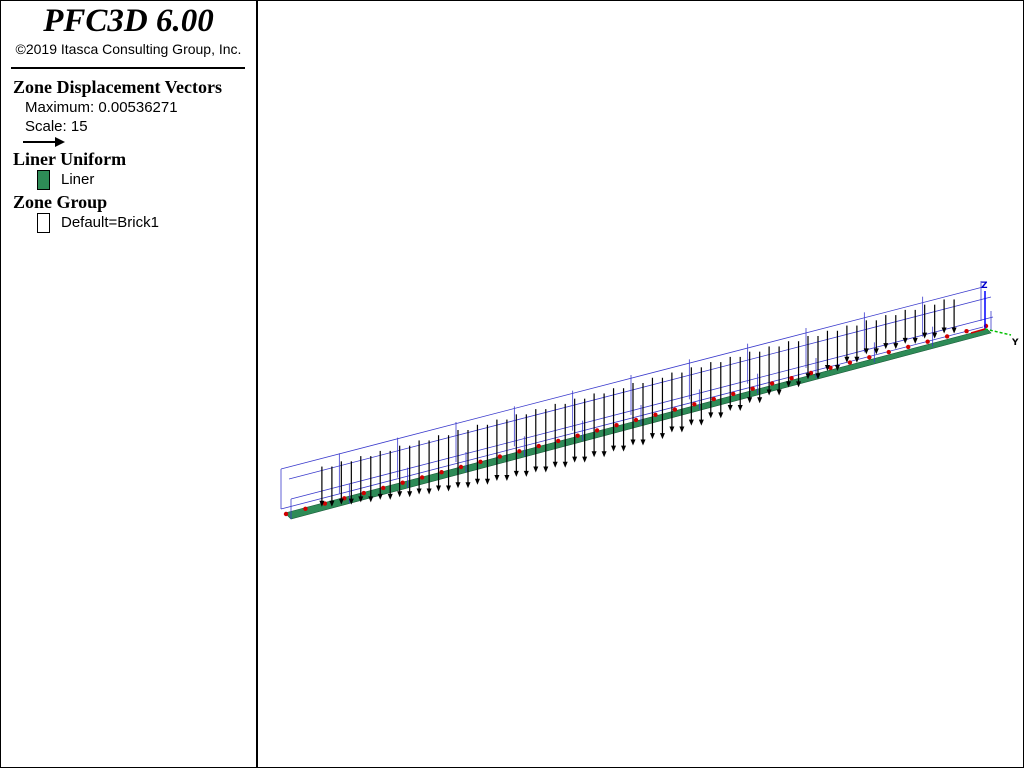 The height and width of the screenshot is (768, 1024). Describe the element at coordinates (56, 126) in the screenshot. I see `legend-line: Scale: 15` at that location.